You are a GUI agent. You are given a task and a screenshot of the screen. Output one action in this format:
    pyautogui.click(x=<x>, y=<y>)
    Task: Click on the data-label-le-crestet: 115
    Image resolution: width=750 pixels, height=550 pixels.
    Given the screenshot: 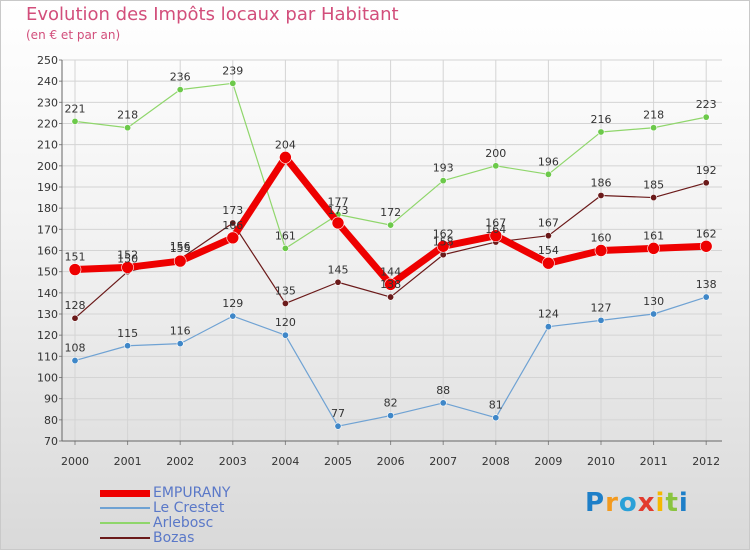 What is the action you would take?
    pyautogui.click(x=127, y=333)
    